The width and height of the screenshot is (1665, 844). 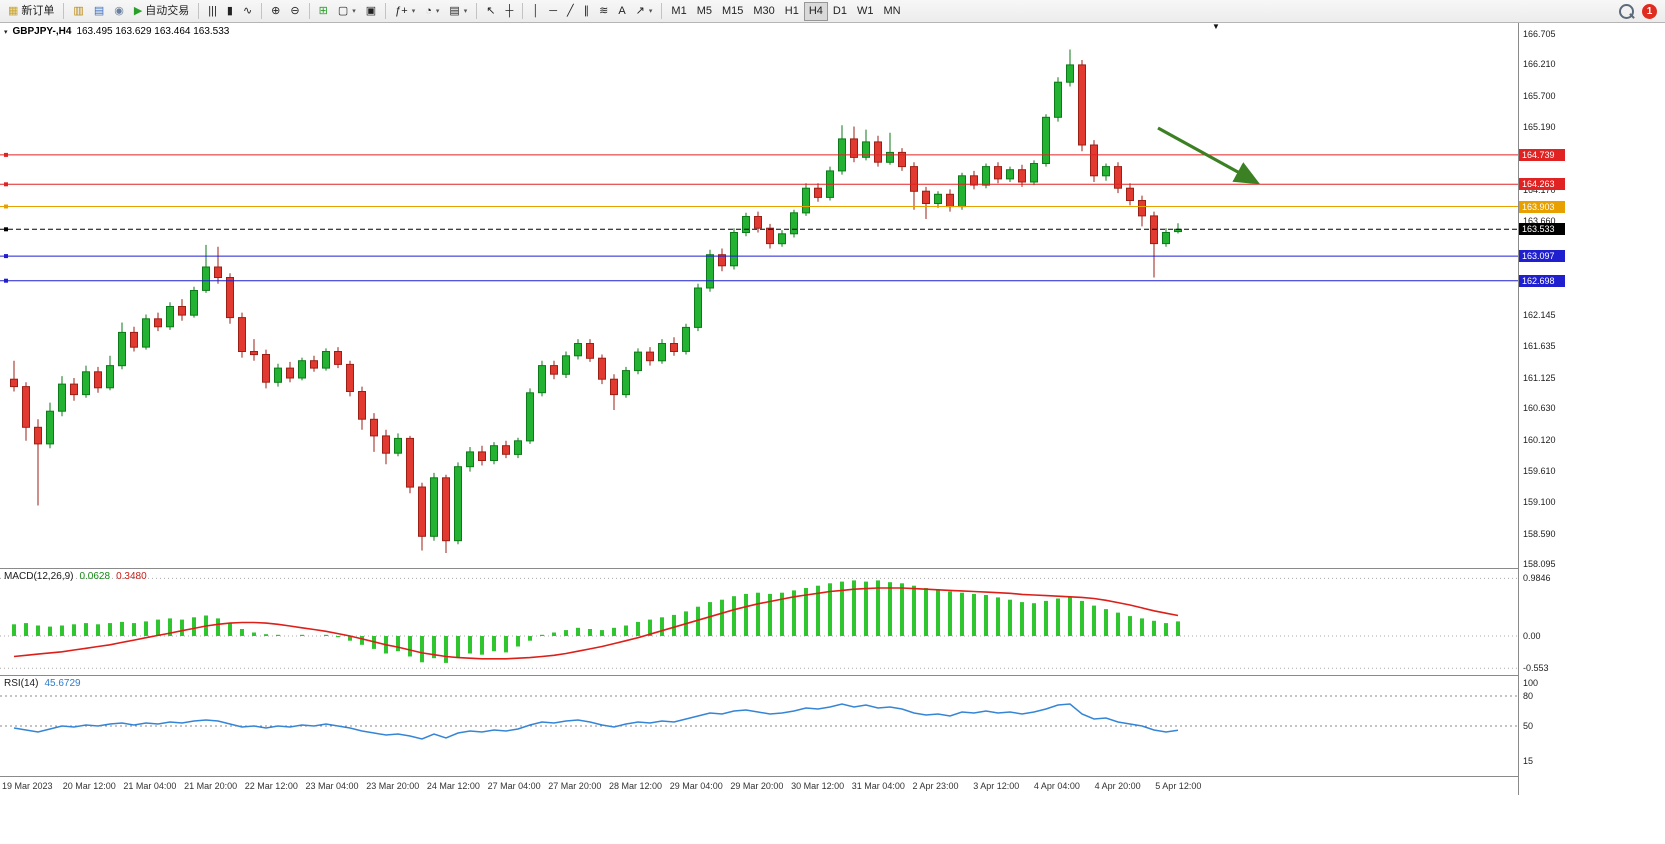 I want to click on timeframe-m15-button: M15, so click(x=732, y=11).